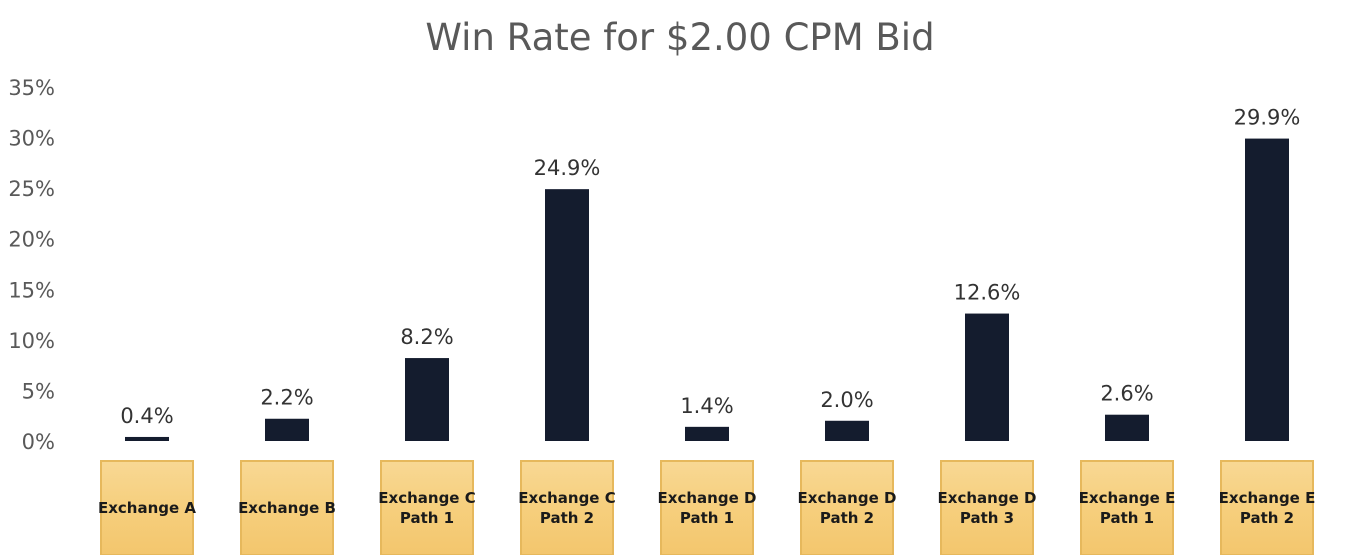 The height and width of the screenshot is (555, 1359). What do you see at coordinates (31, 341) in the screenshot?
I see `y-tick-label: 10%` at bounding box center [31, 341].